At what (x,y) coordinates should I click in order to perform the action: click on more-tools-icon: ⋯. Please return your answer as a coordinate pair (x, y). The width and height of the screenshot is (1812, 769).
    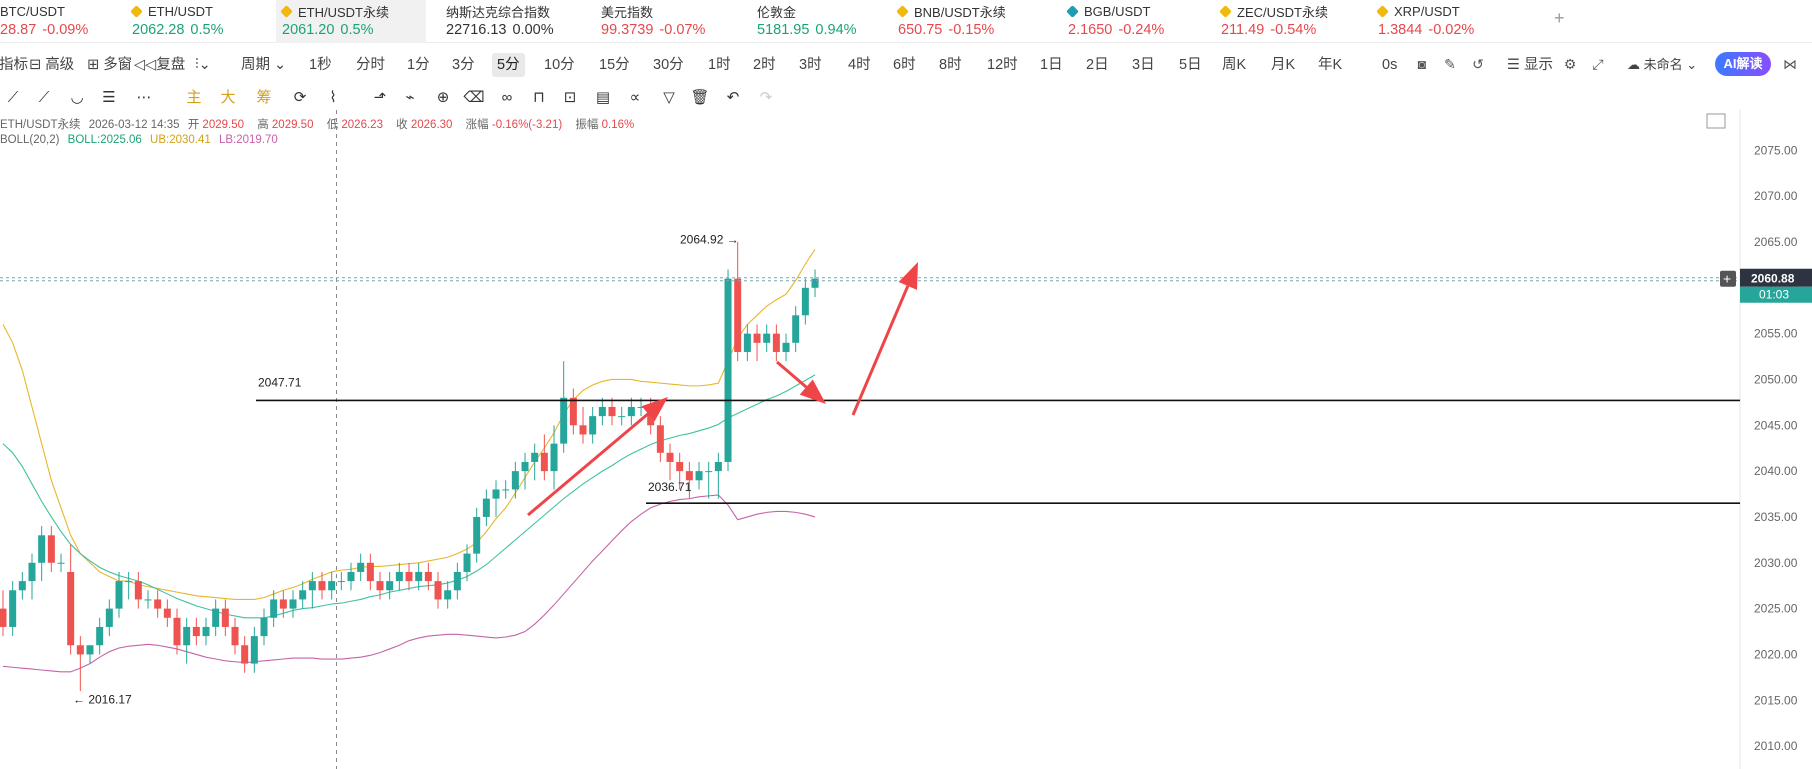
    Looking at the image, I should click on (144, 97).